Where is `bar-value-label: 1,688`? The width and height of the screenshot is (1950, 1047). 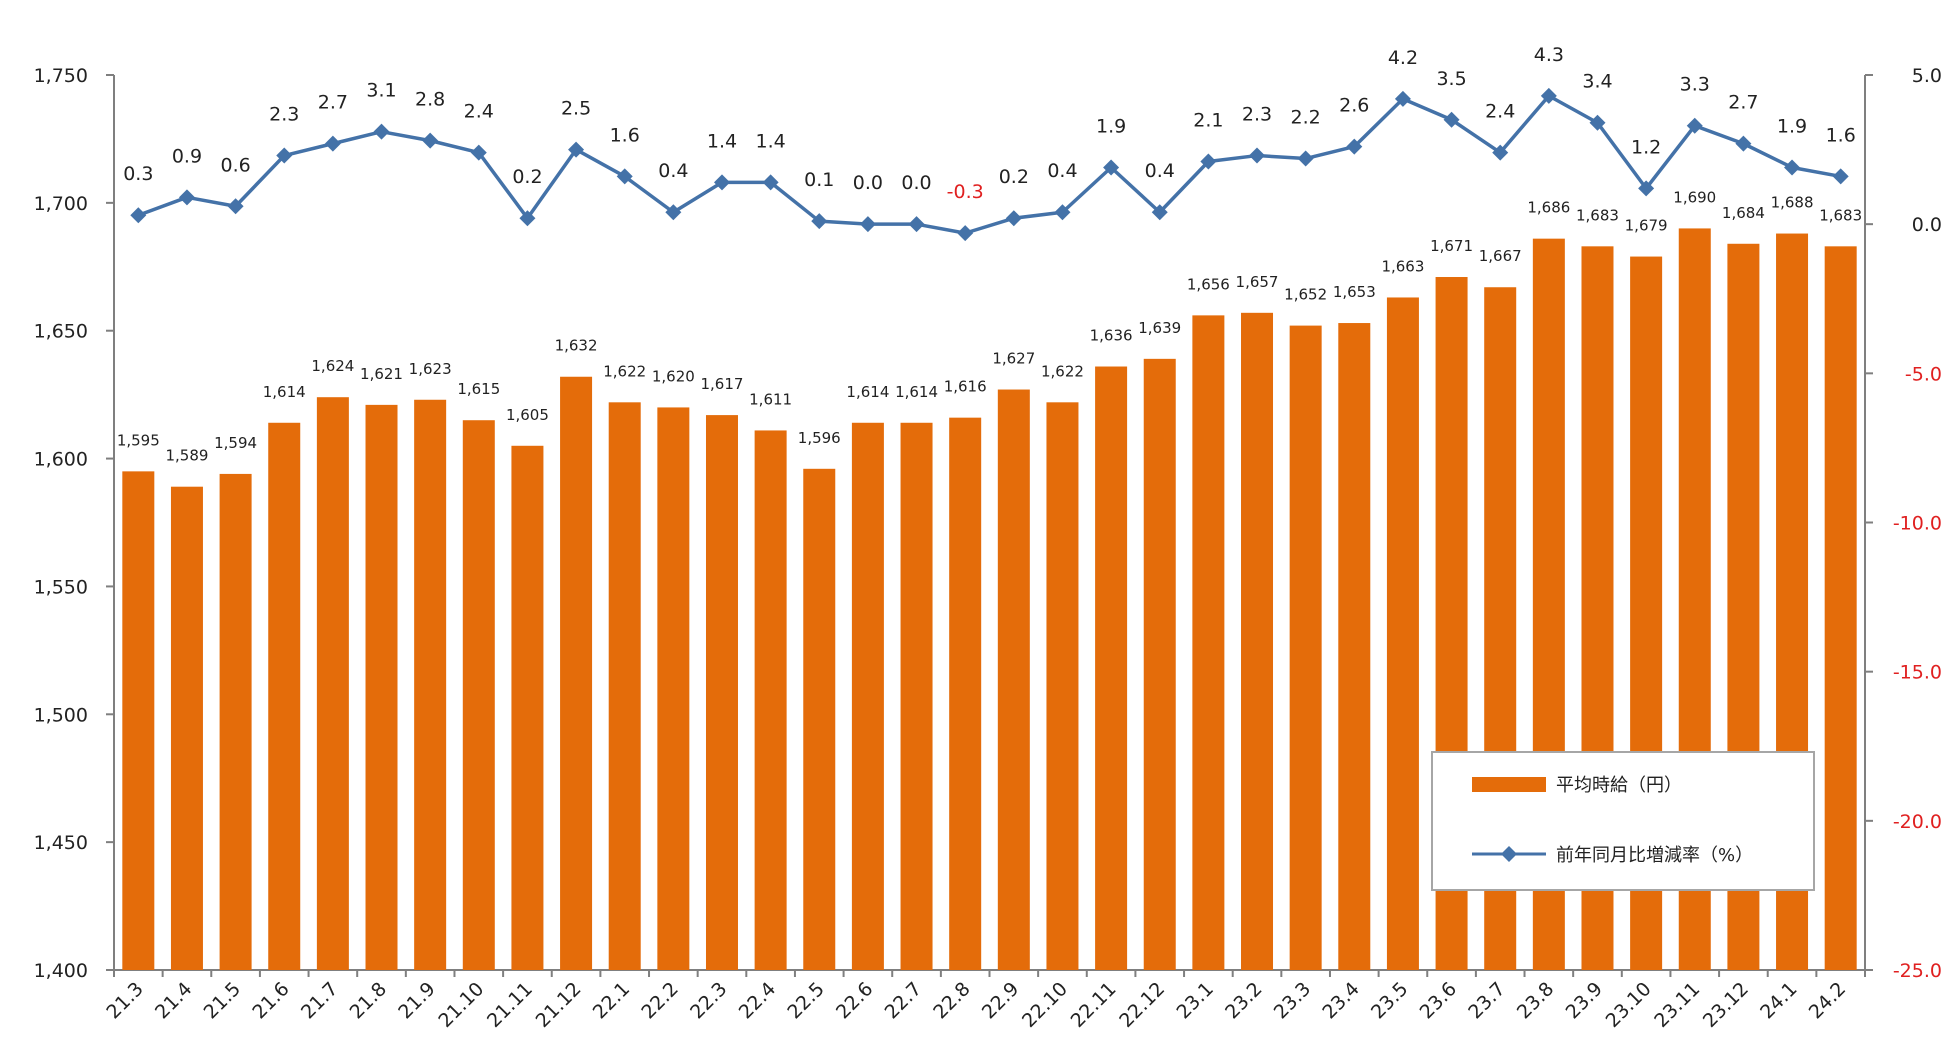
bar-value-label: 1,688 is located at coordinates (1792, 203).